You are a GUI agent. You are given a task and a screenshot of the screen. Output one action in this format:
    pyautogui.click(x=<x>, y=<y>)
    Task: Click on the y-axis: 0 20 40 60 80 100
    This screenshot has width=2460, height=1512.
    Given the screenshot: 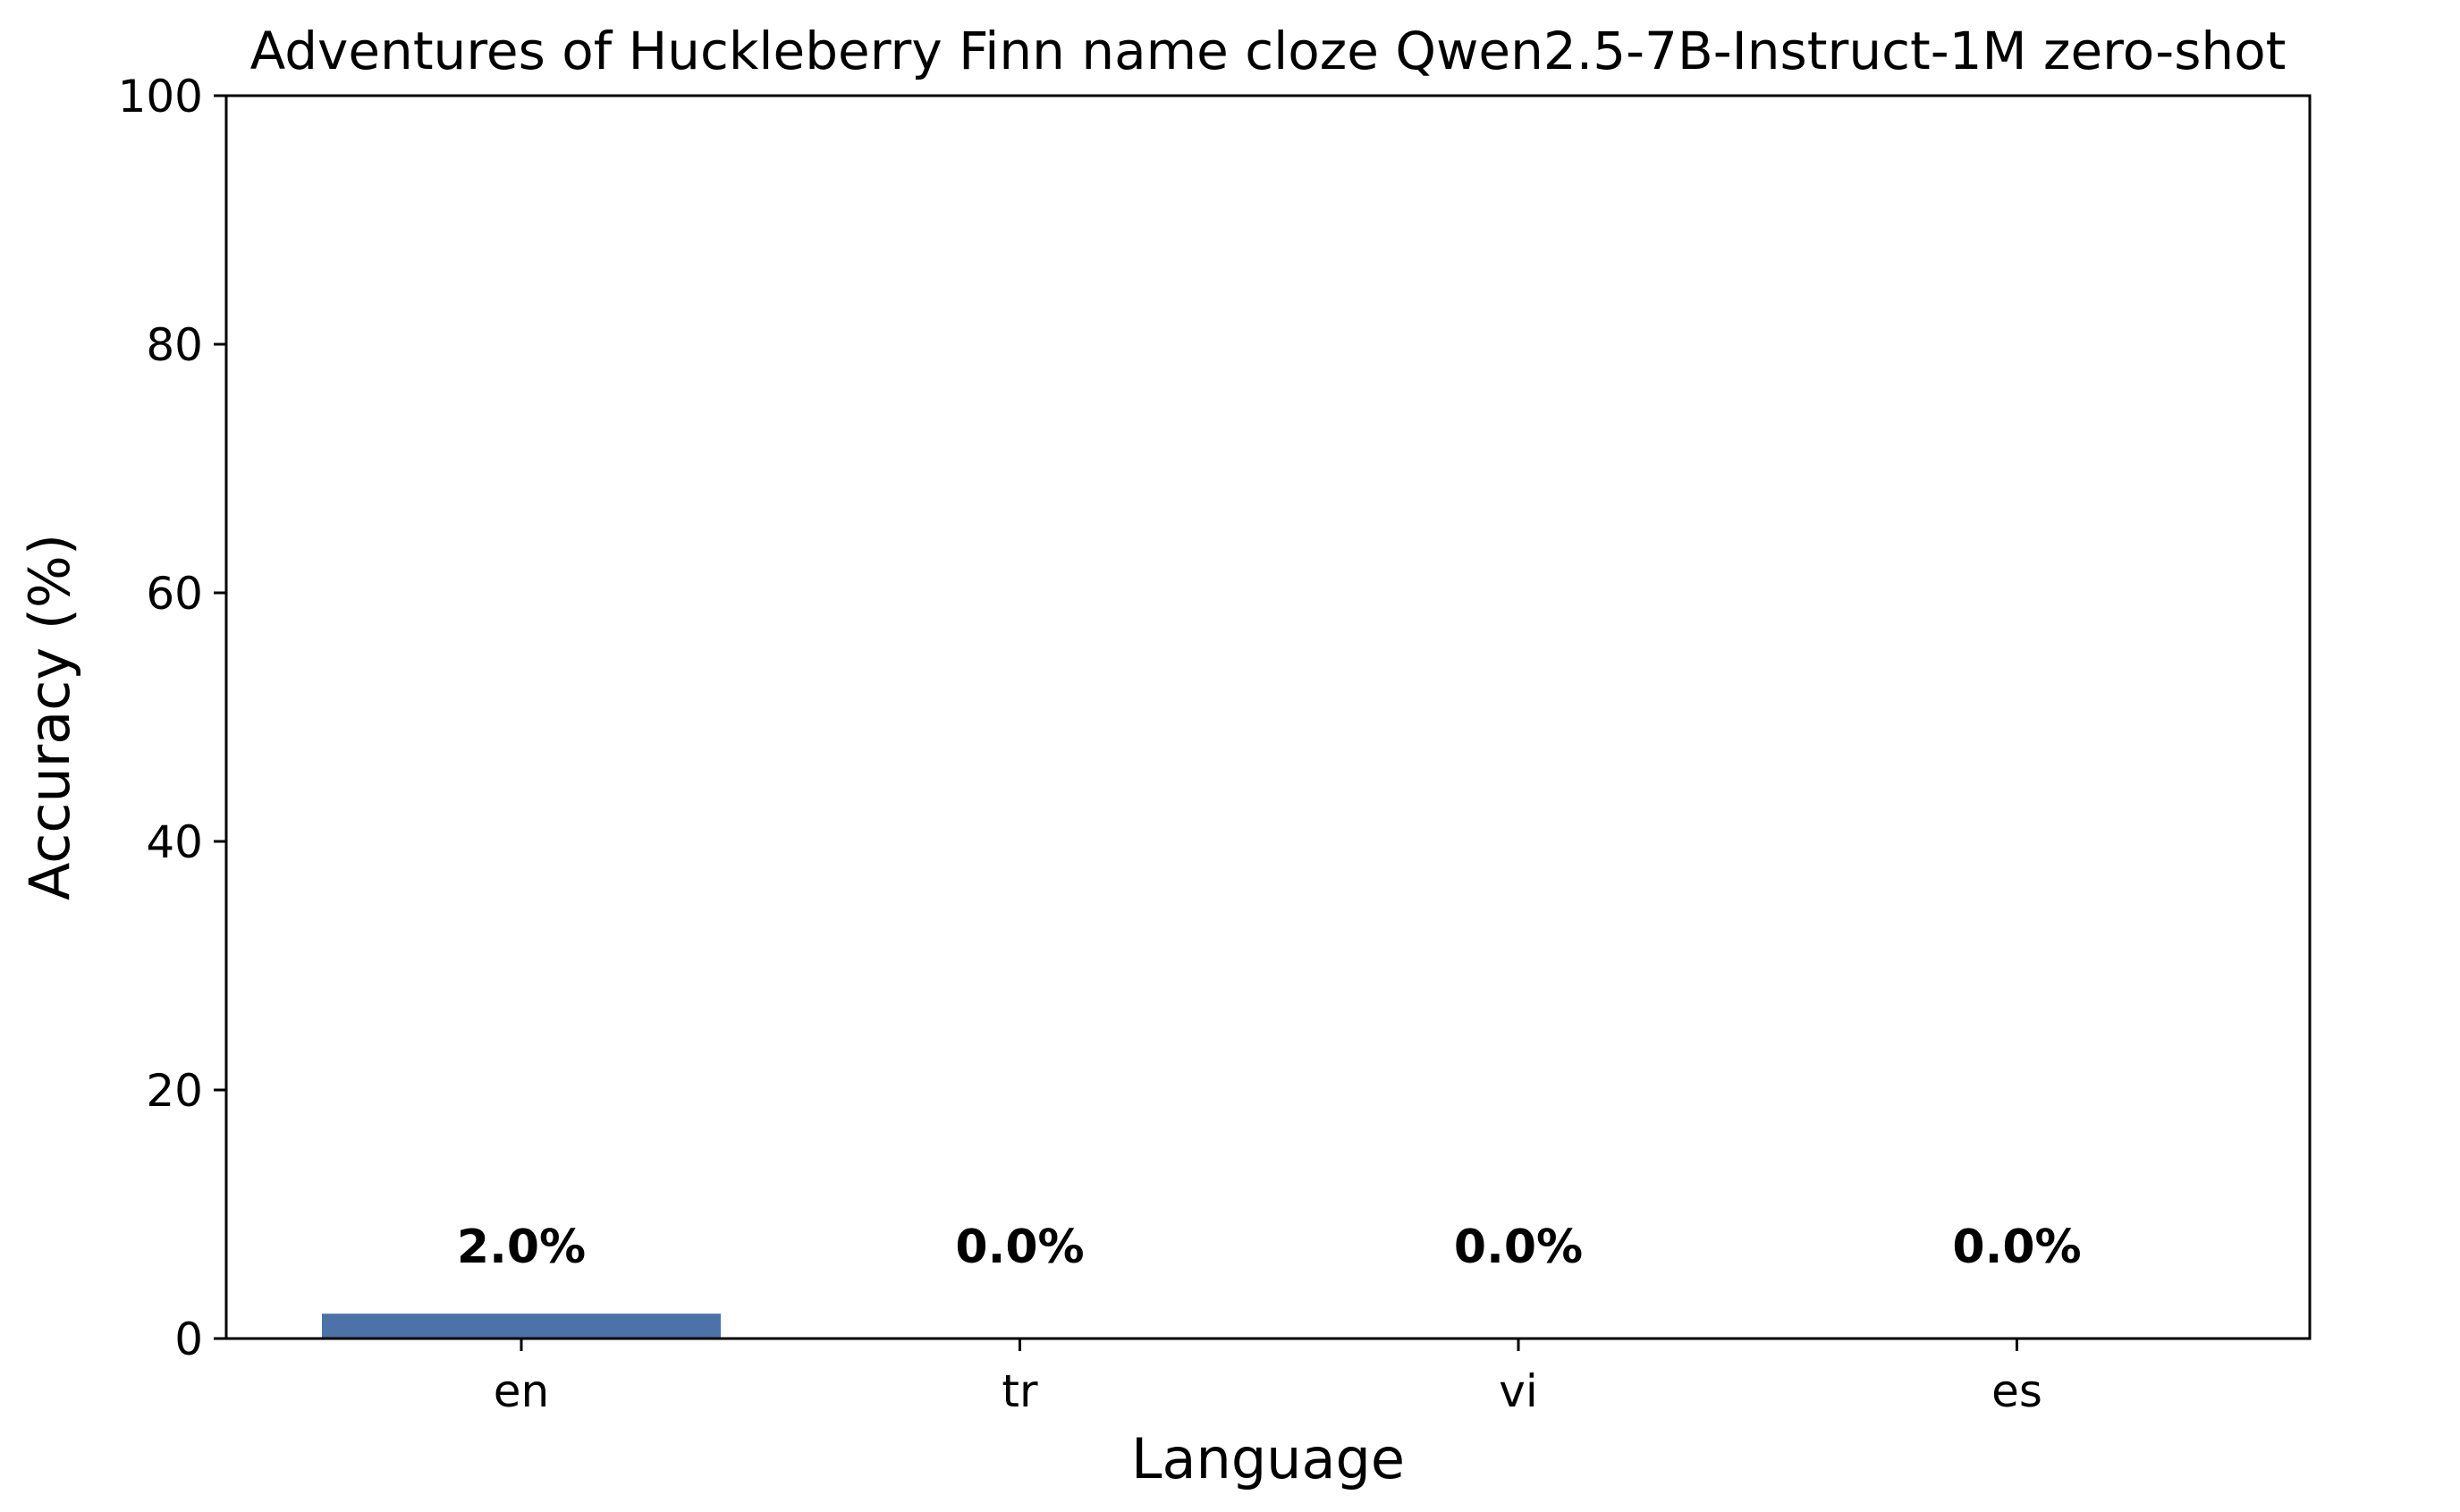 What is the action you would take?
    pyautogui.click(x=172, y=718)
    